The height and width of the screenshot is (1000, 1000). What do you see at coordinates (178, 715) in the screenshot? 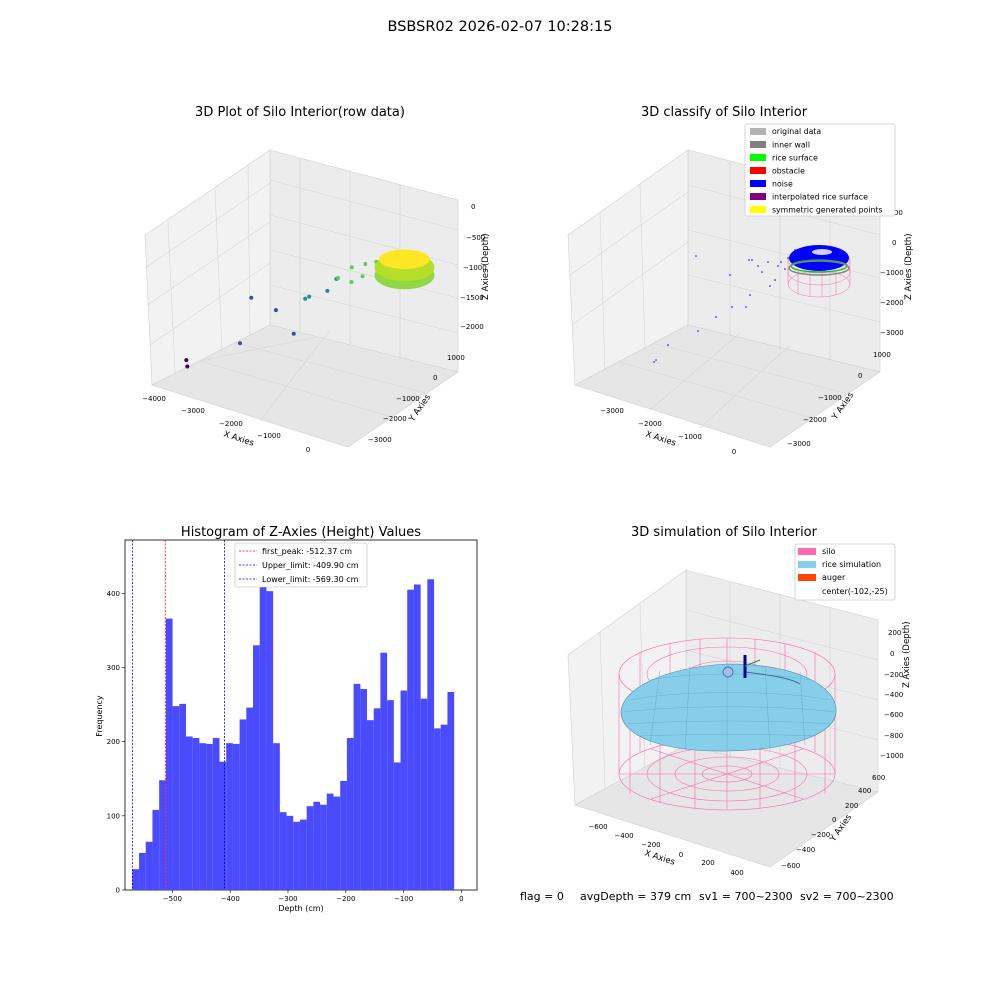
I see `histogram-vlines` at bounding box center [178, 715].